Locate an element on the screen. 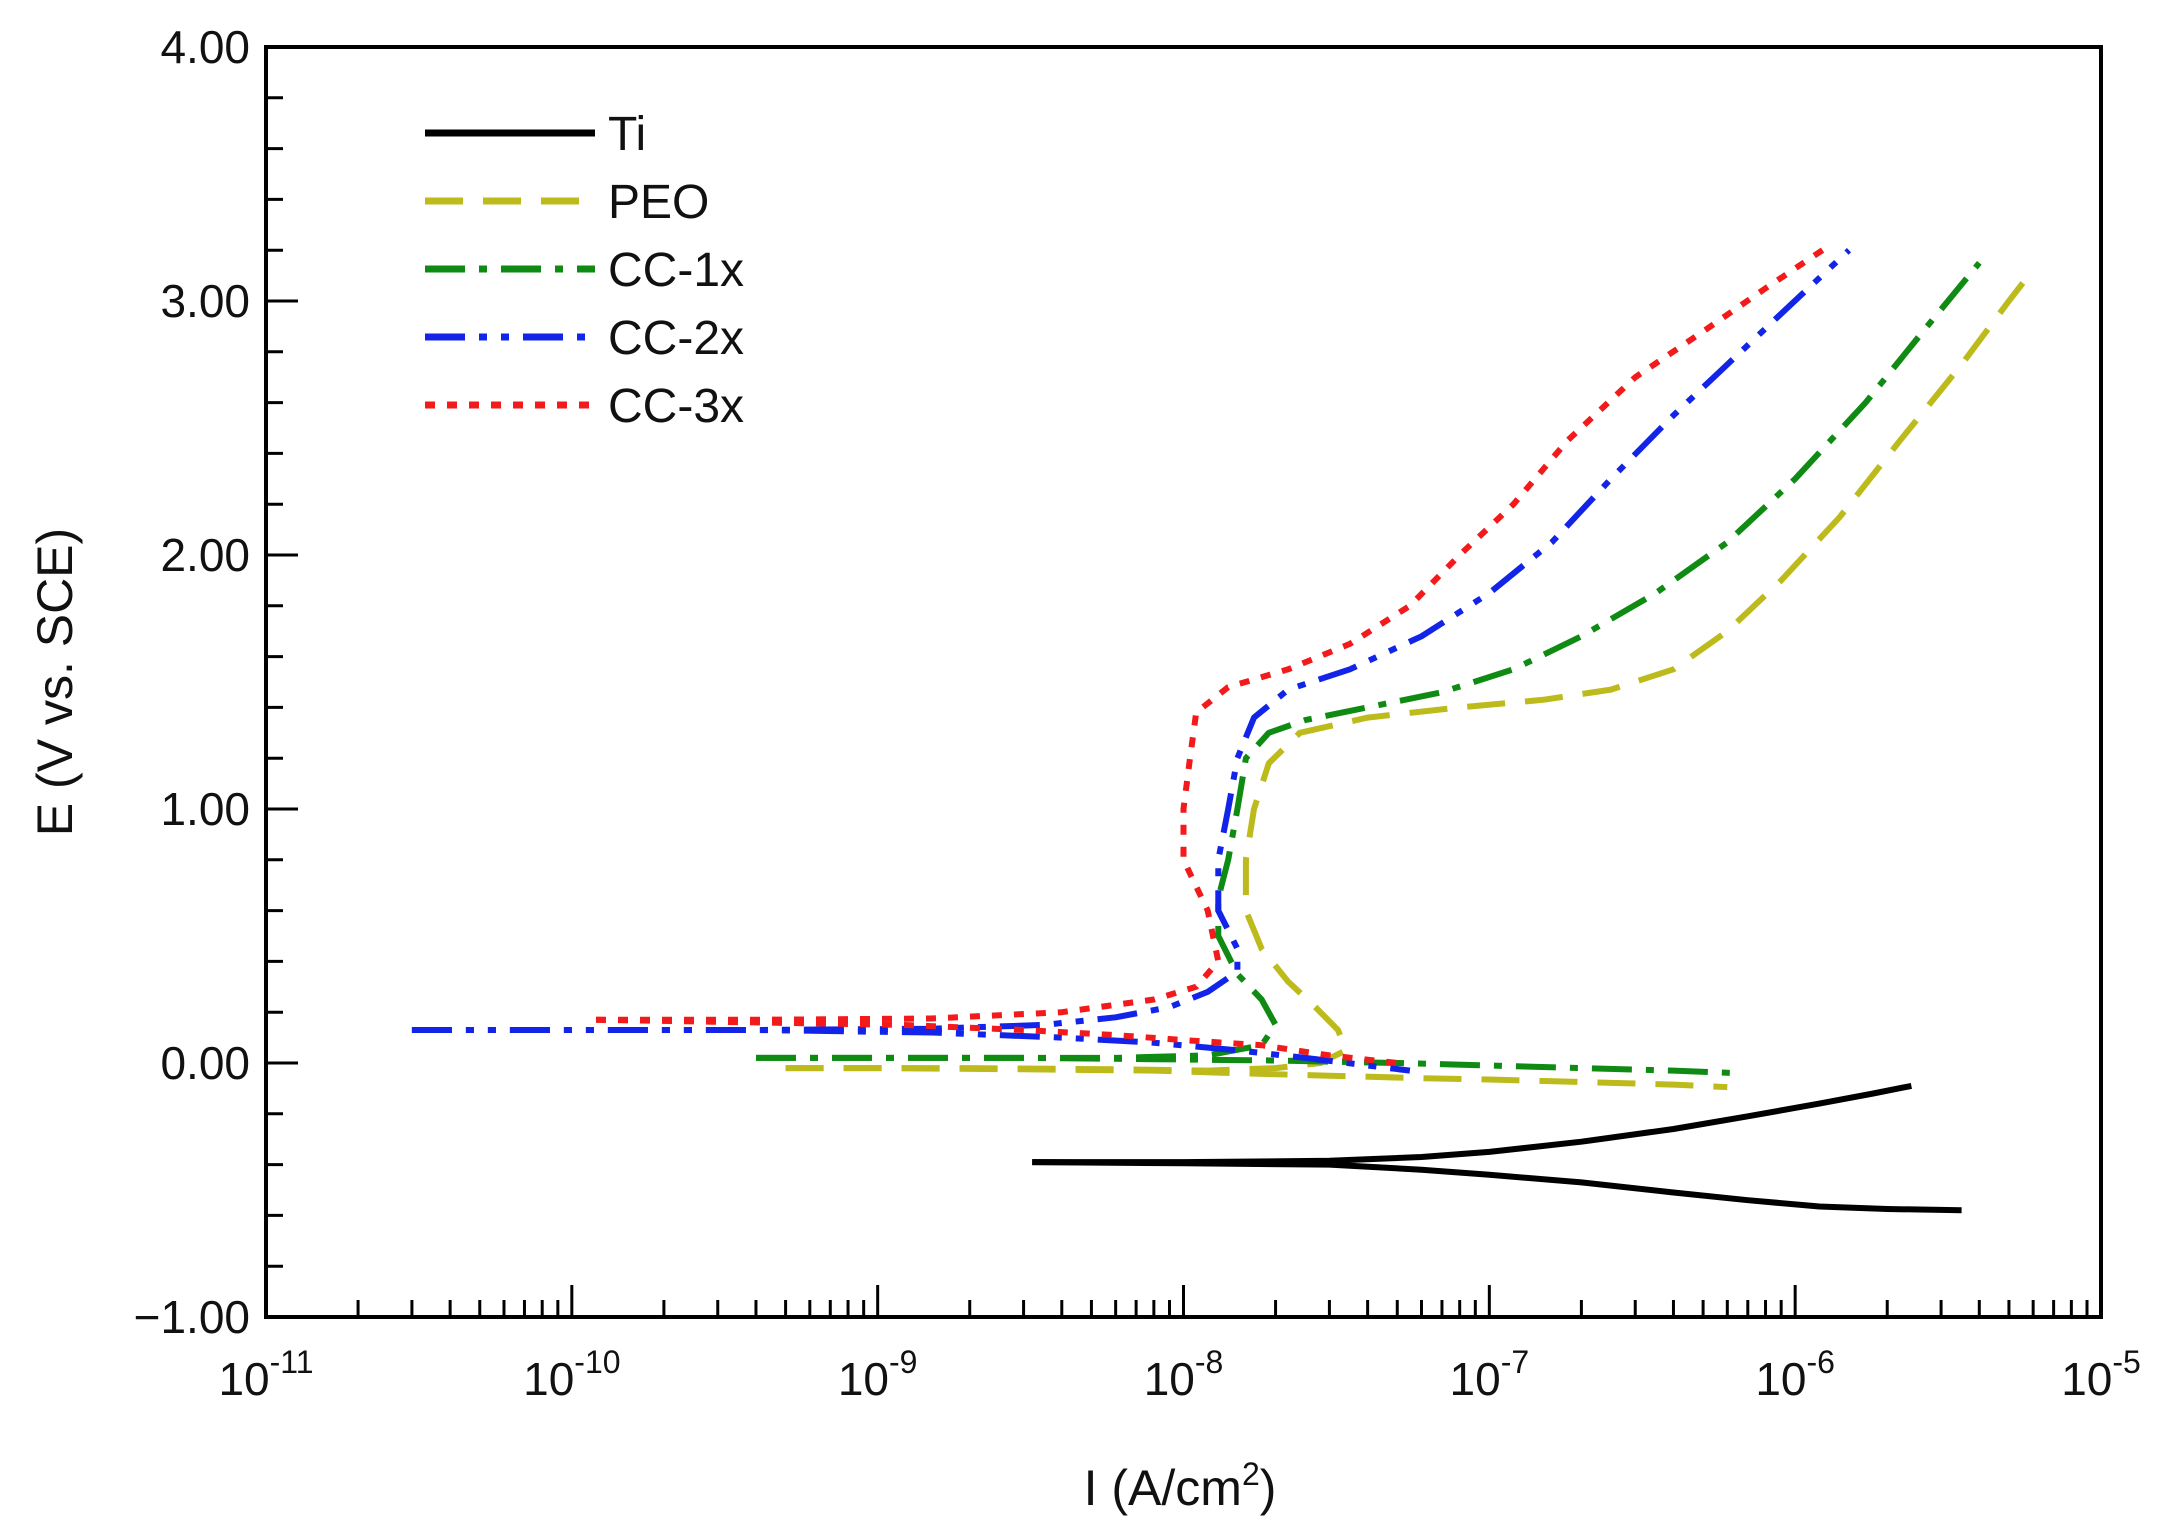 The width and height of the screenshot is (2163, 1531). x-tick-label: 10⁻⁶ is located at coordinates (1795, 1374).